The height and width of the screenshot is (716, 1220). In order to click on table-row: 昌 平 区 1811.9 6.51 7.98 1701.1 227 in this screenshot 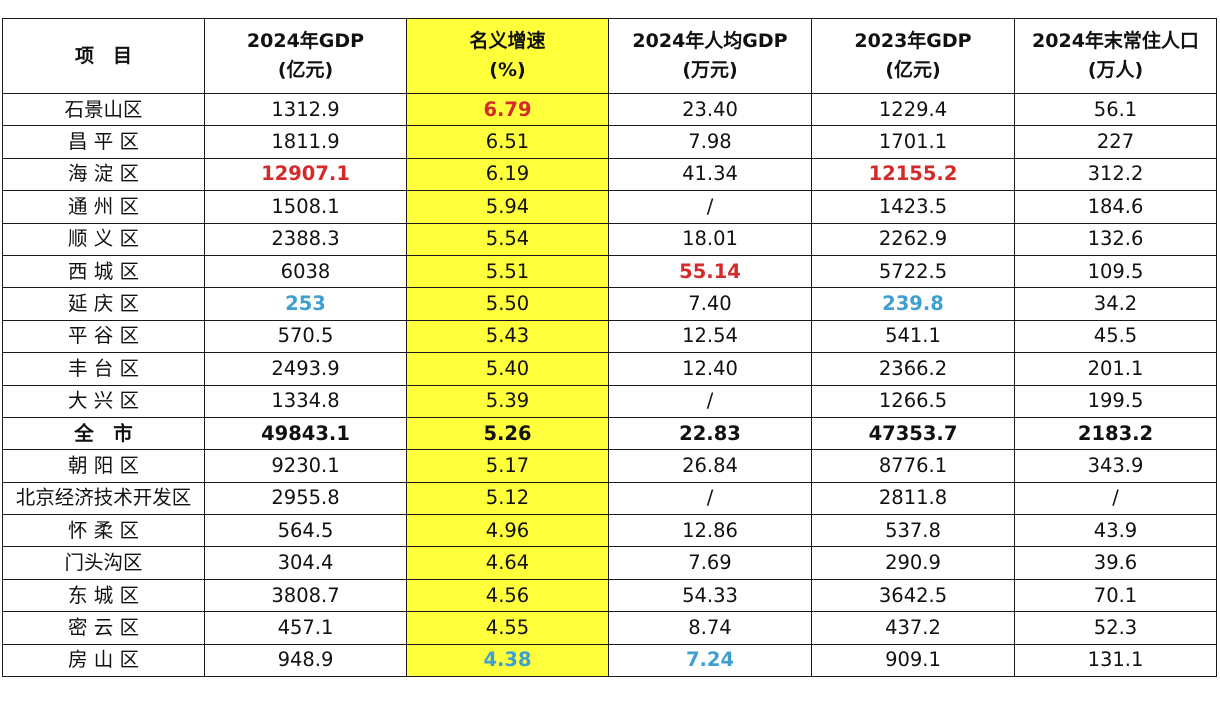, I will do `click(609, 142)`.